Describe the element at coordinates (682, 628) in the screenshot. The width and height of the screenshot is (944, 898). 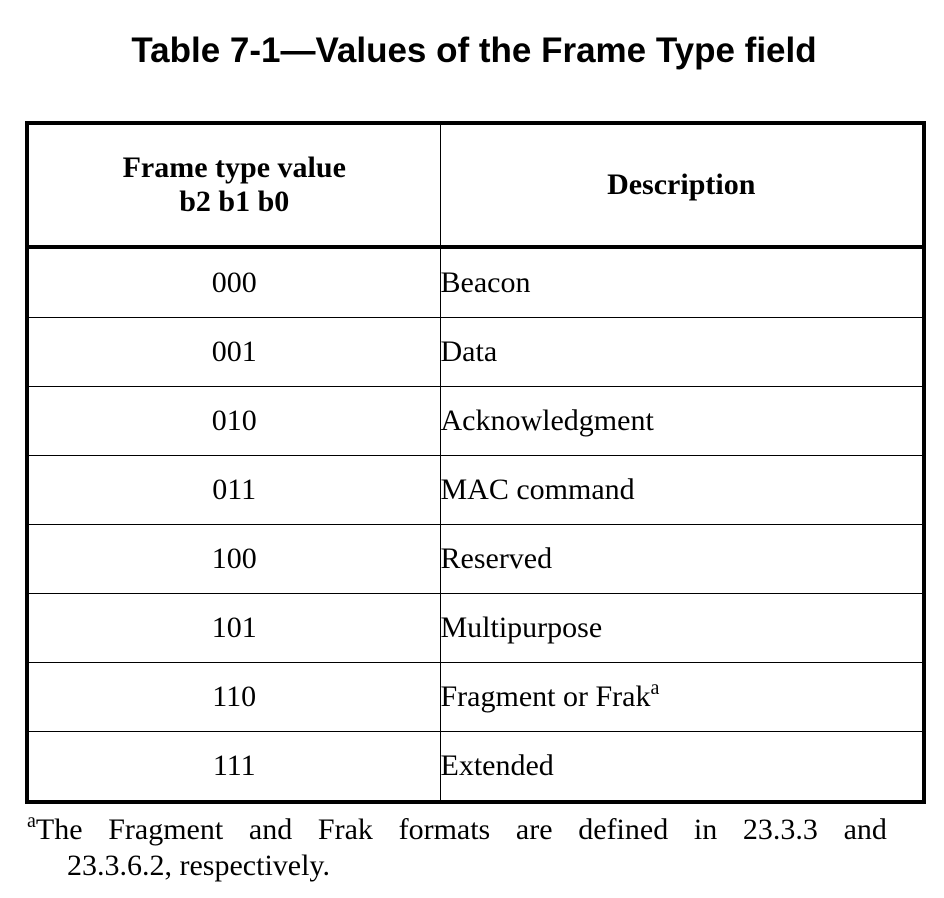
I see `description-cell: Multipurpose` at that location.